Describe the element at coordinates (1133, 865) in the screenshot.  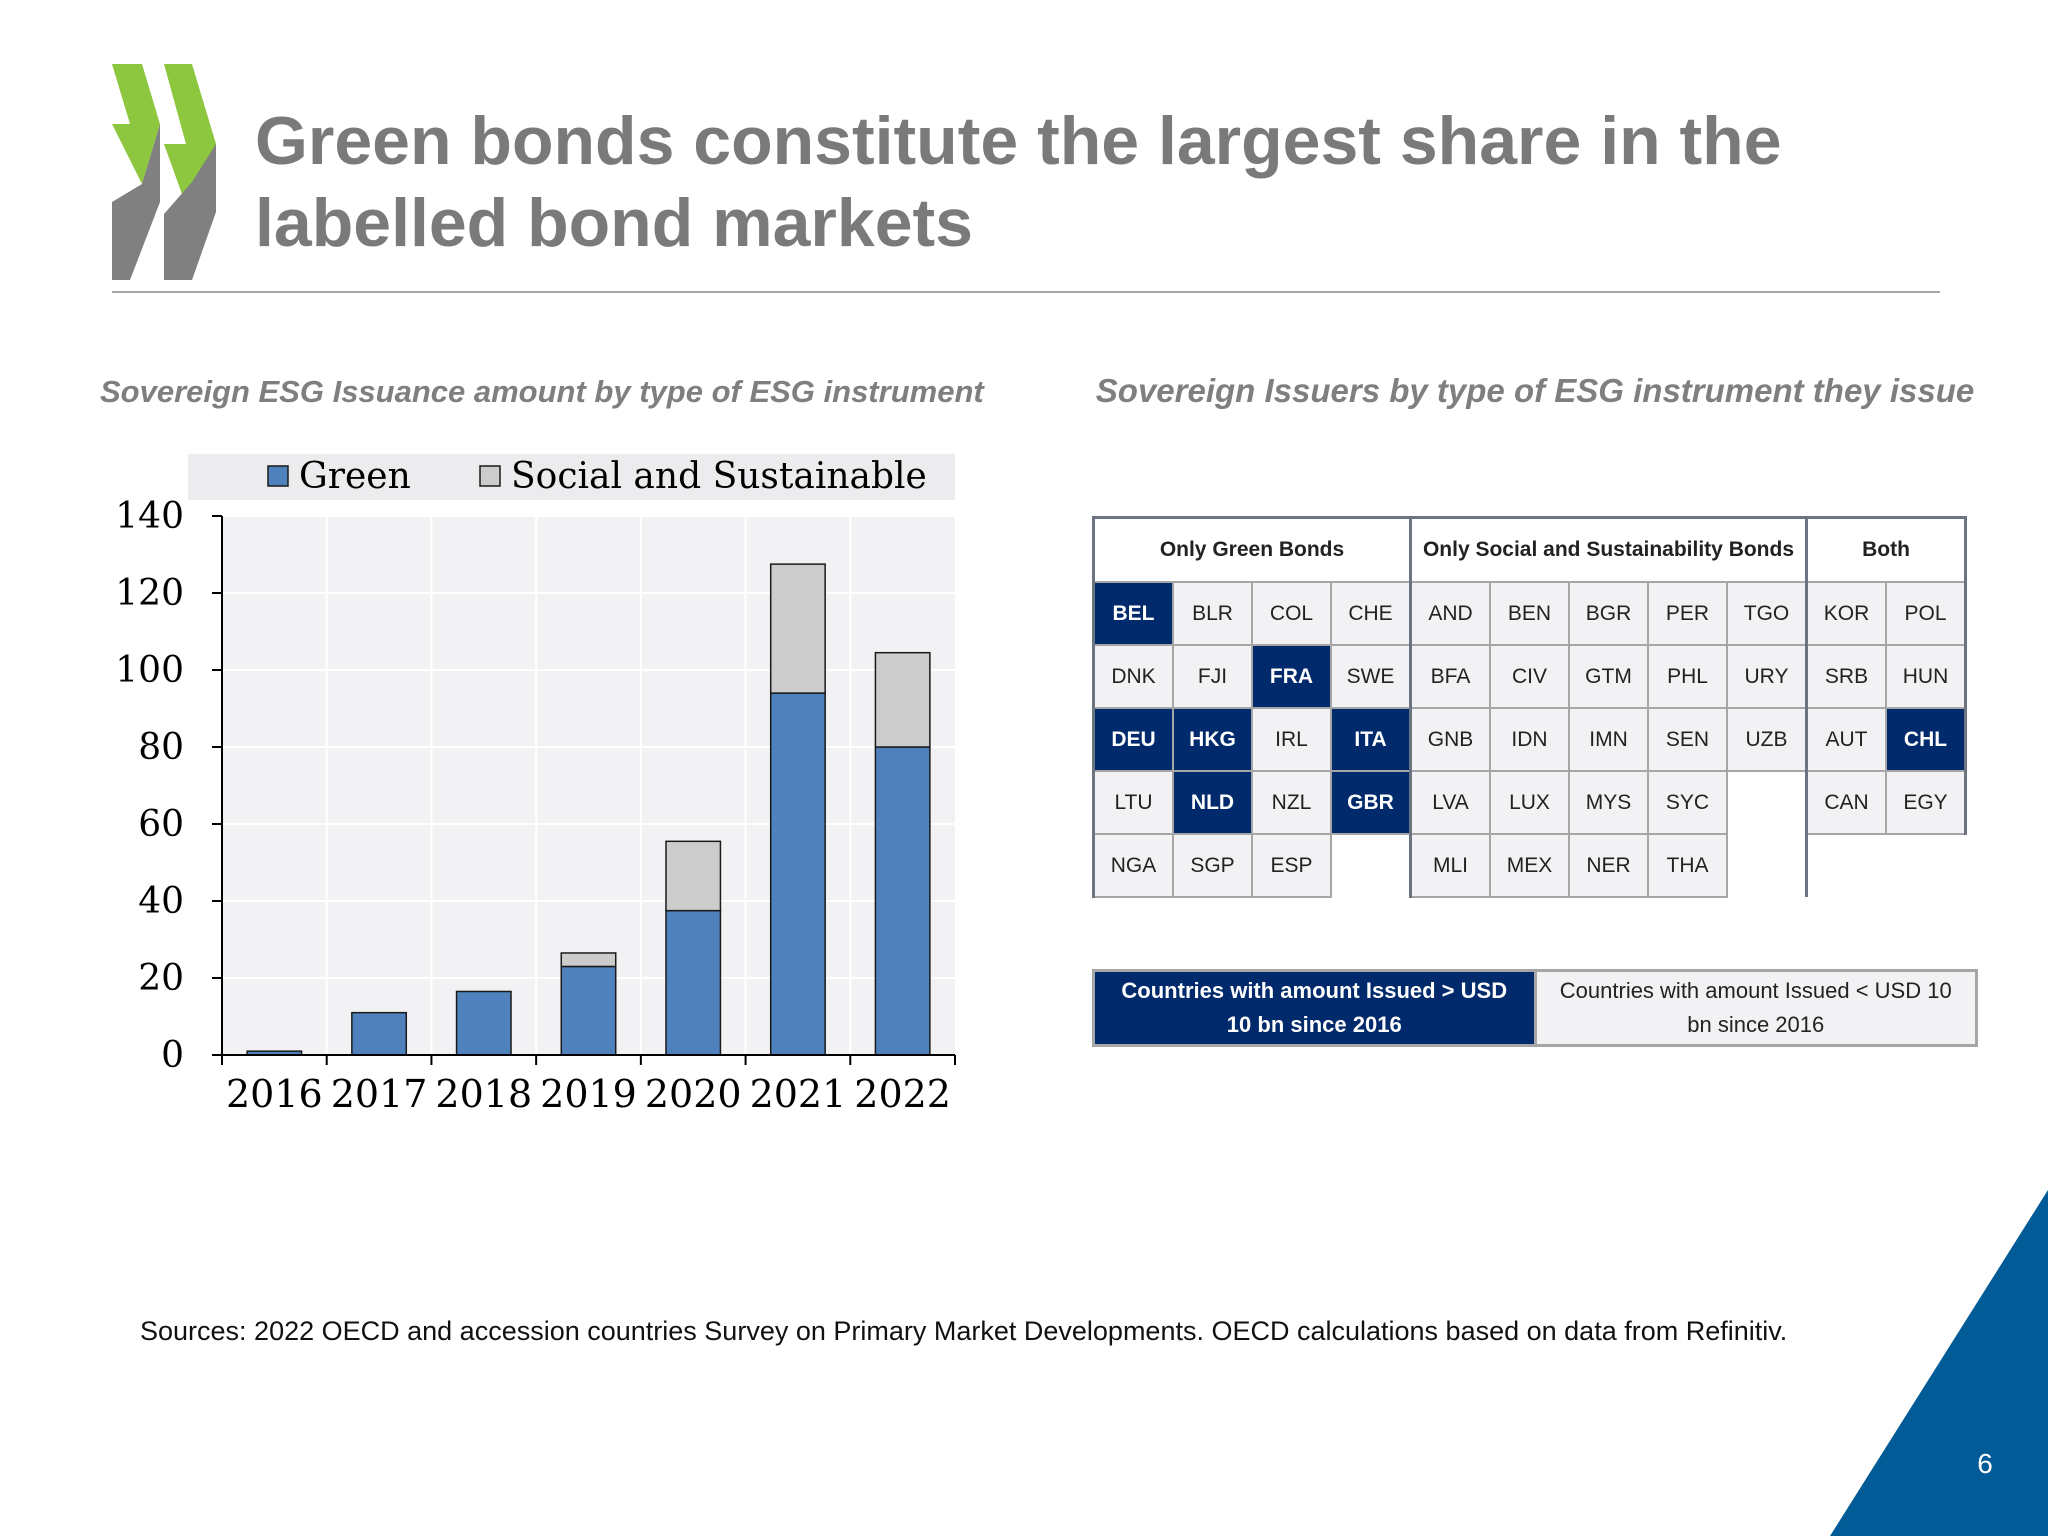
I see `country-cell: NGA` at that location.